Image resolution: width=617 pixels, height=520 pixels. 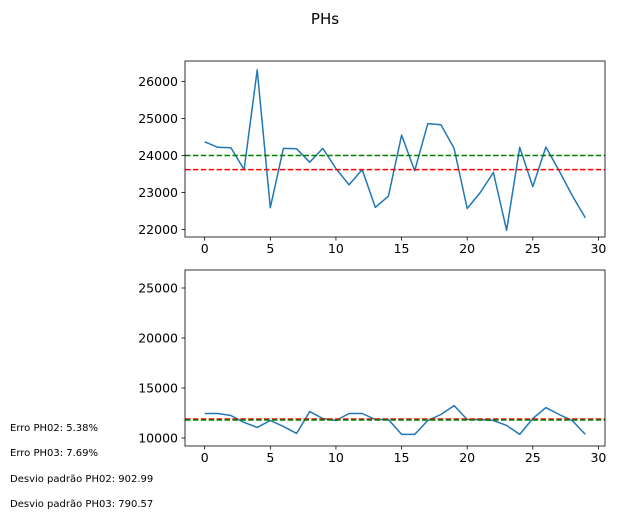 I want to click on erro-ph02-note: Erro PH02: 5.38%, so click(x=54, y=428).